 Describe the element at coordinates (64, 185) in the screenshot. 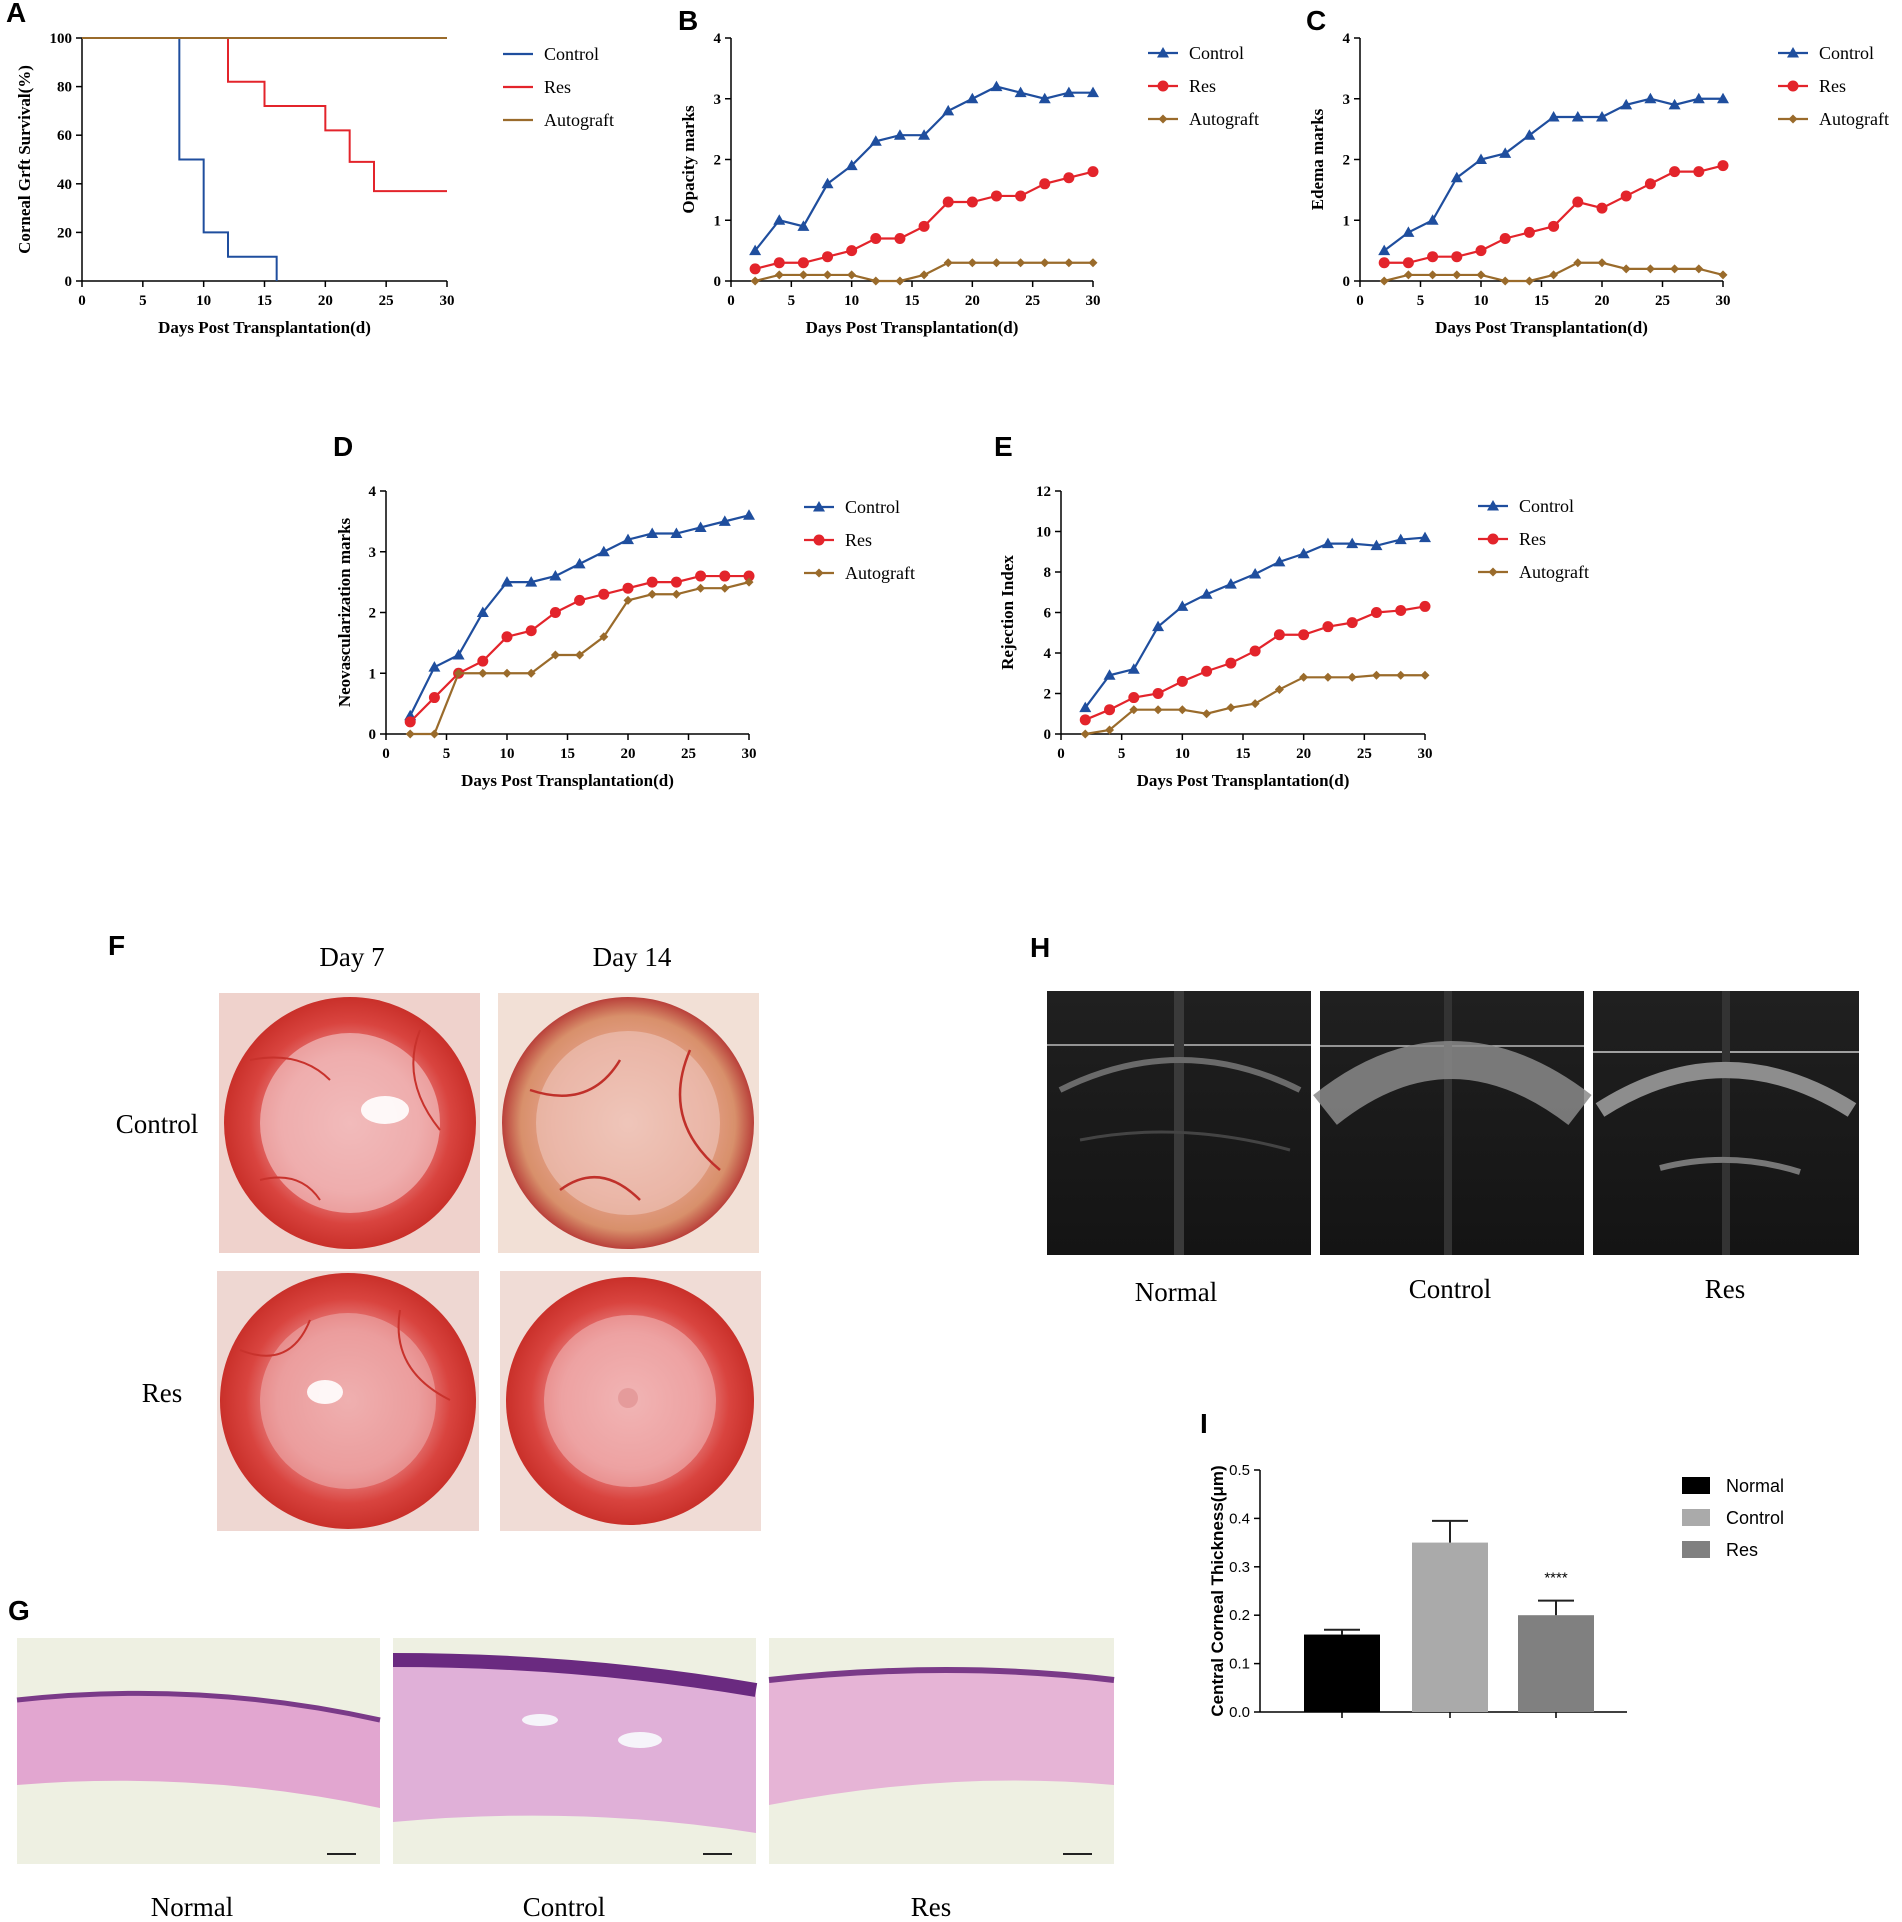

I see `y-tick-label: 40` at that location.